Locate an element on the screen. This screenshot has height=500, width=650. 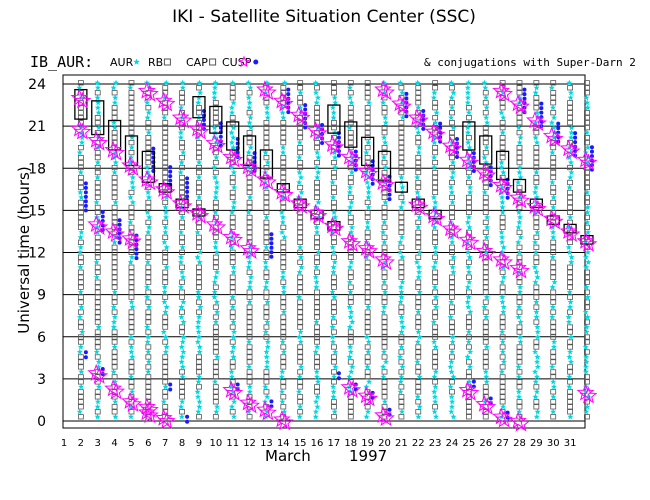
x-tick-label: 5 is located at coordinates (131, 443).